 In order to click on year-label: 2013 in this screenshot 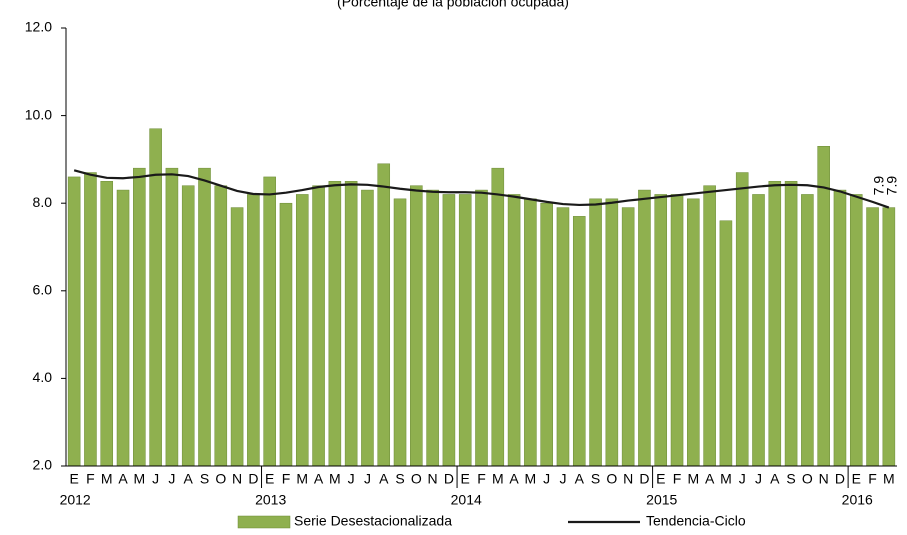, I will do `click(270, 500)`.